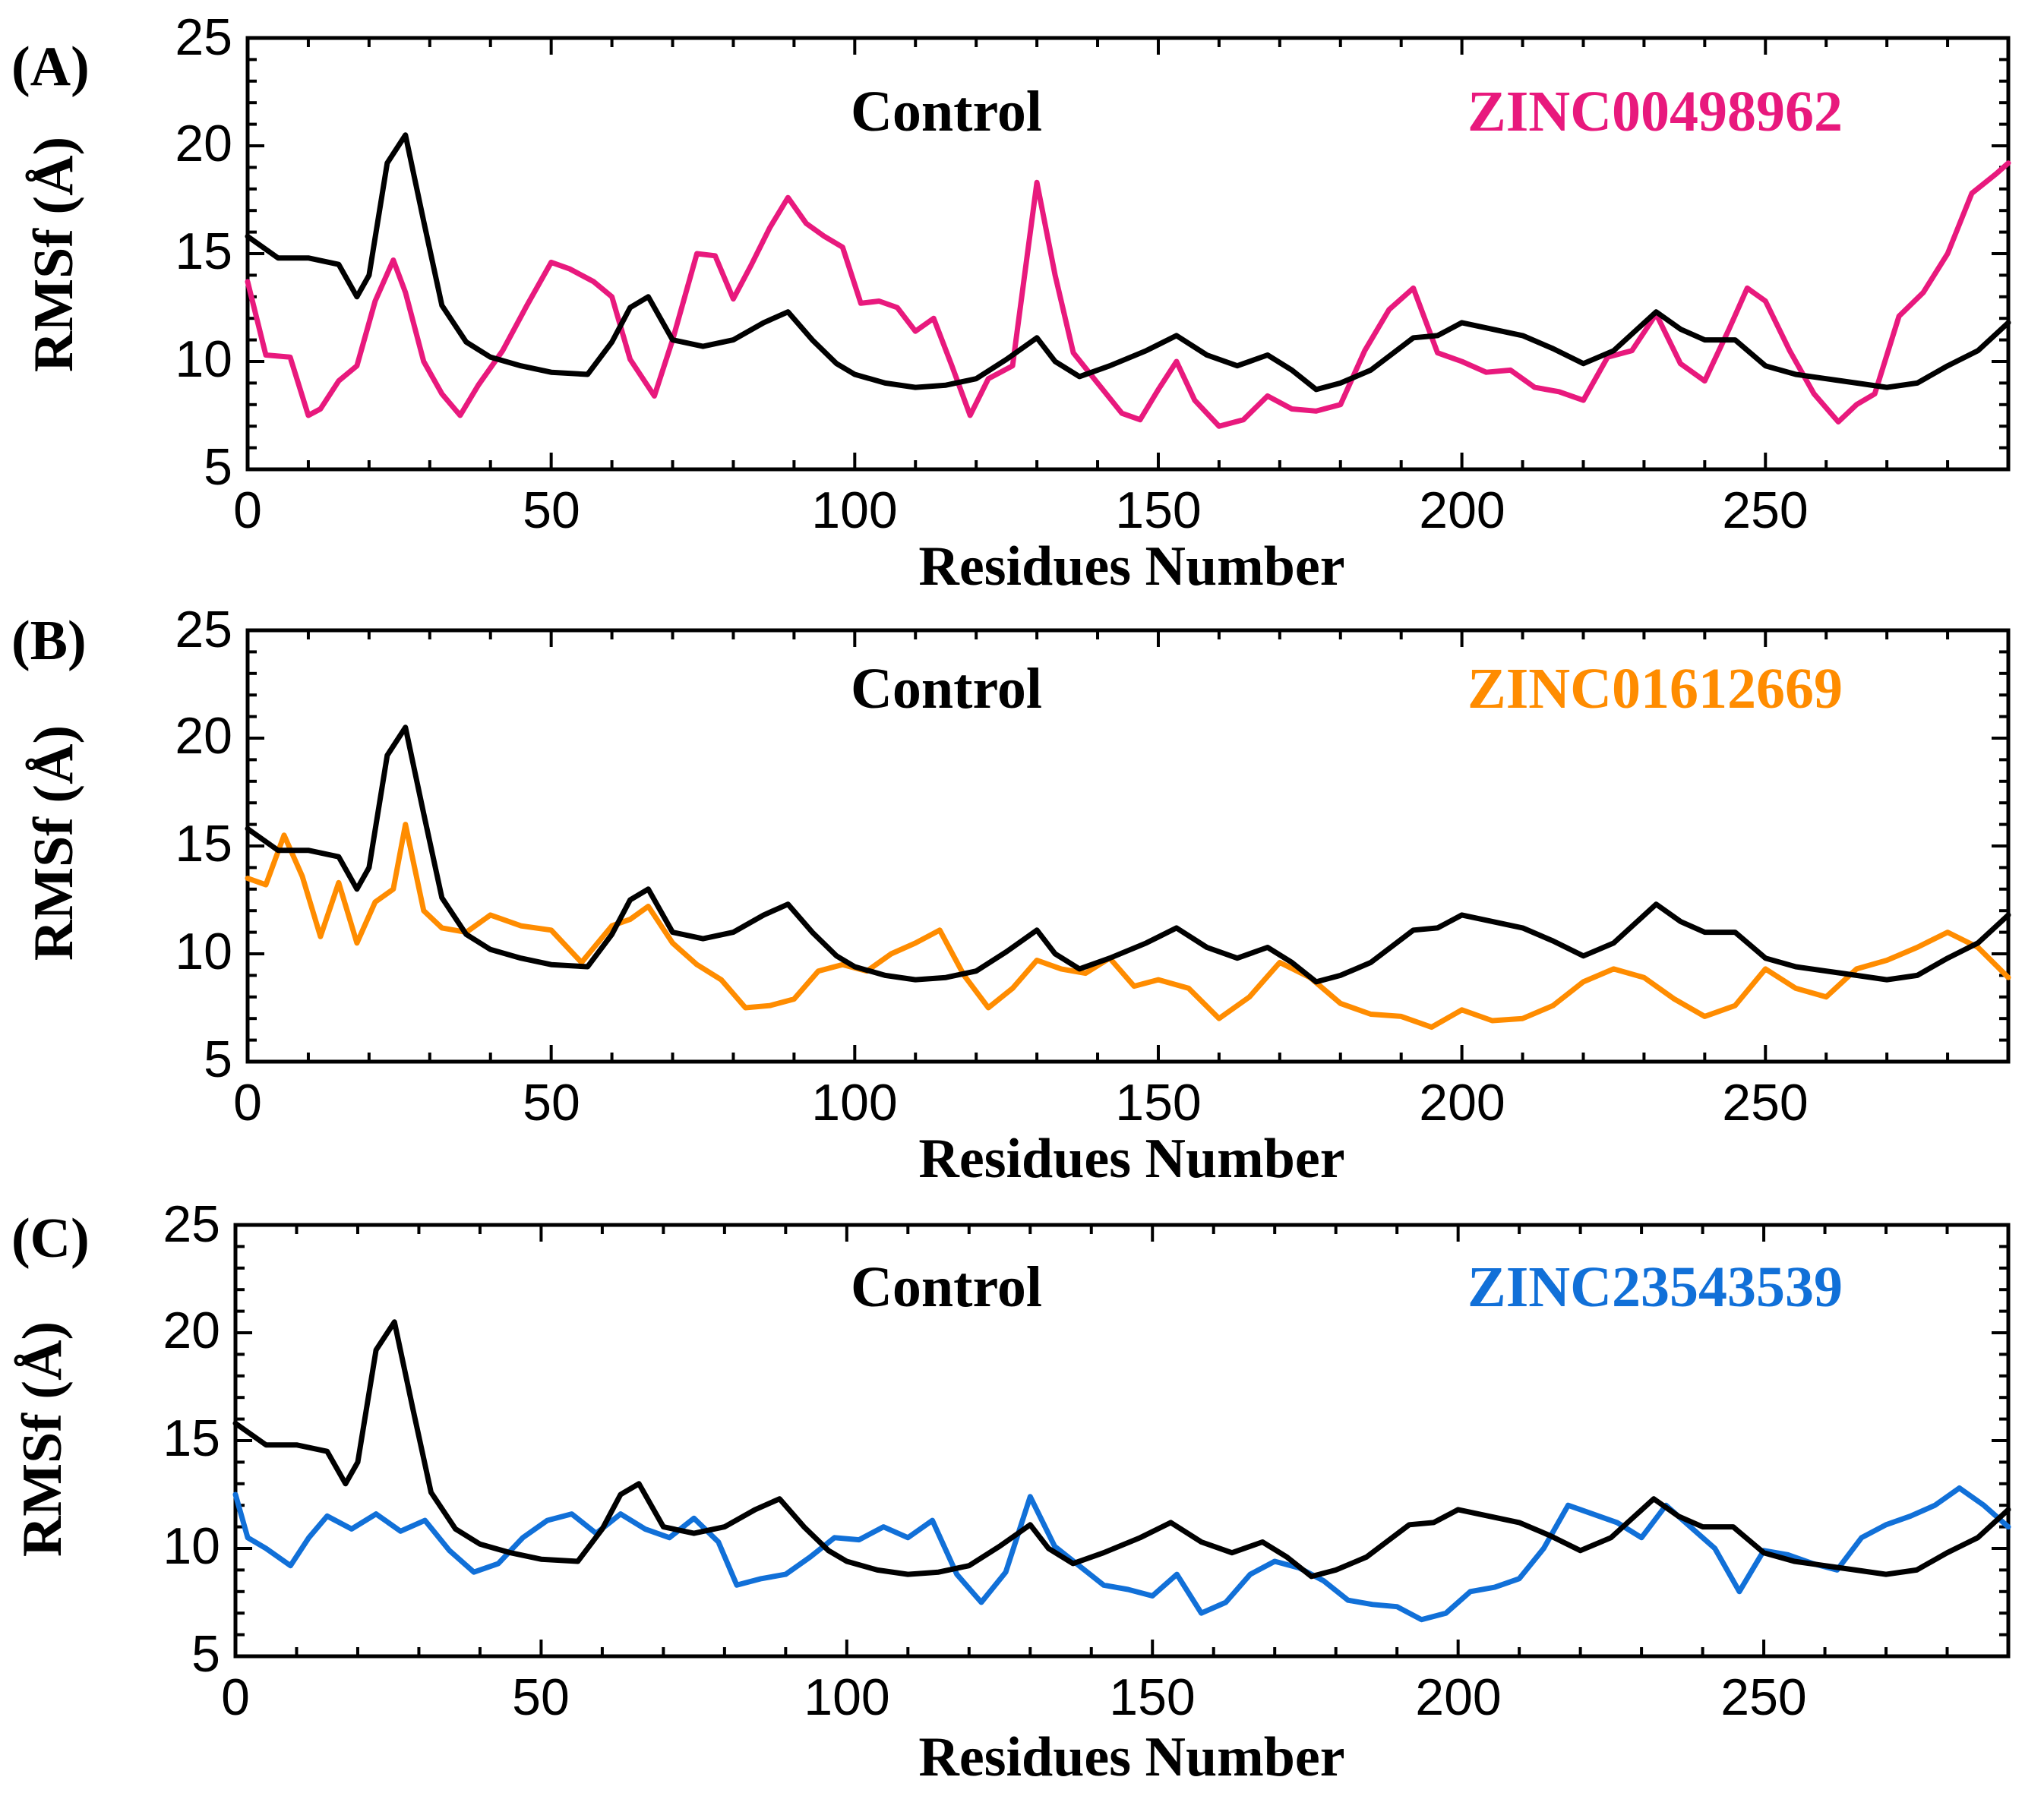 The image size is (2044, 1796). I want to click on legend-compound: ZINC01612669, so click(1655, 689).